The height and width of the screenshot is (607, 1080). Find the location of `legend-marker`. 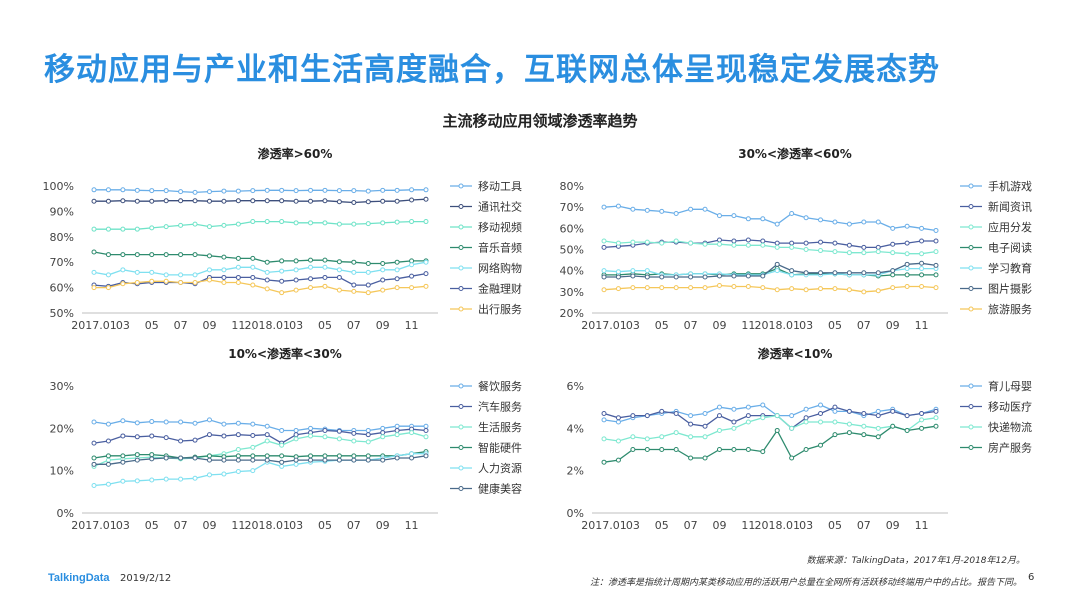

legend-marker is located at coordinates (971, 288).